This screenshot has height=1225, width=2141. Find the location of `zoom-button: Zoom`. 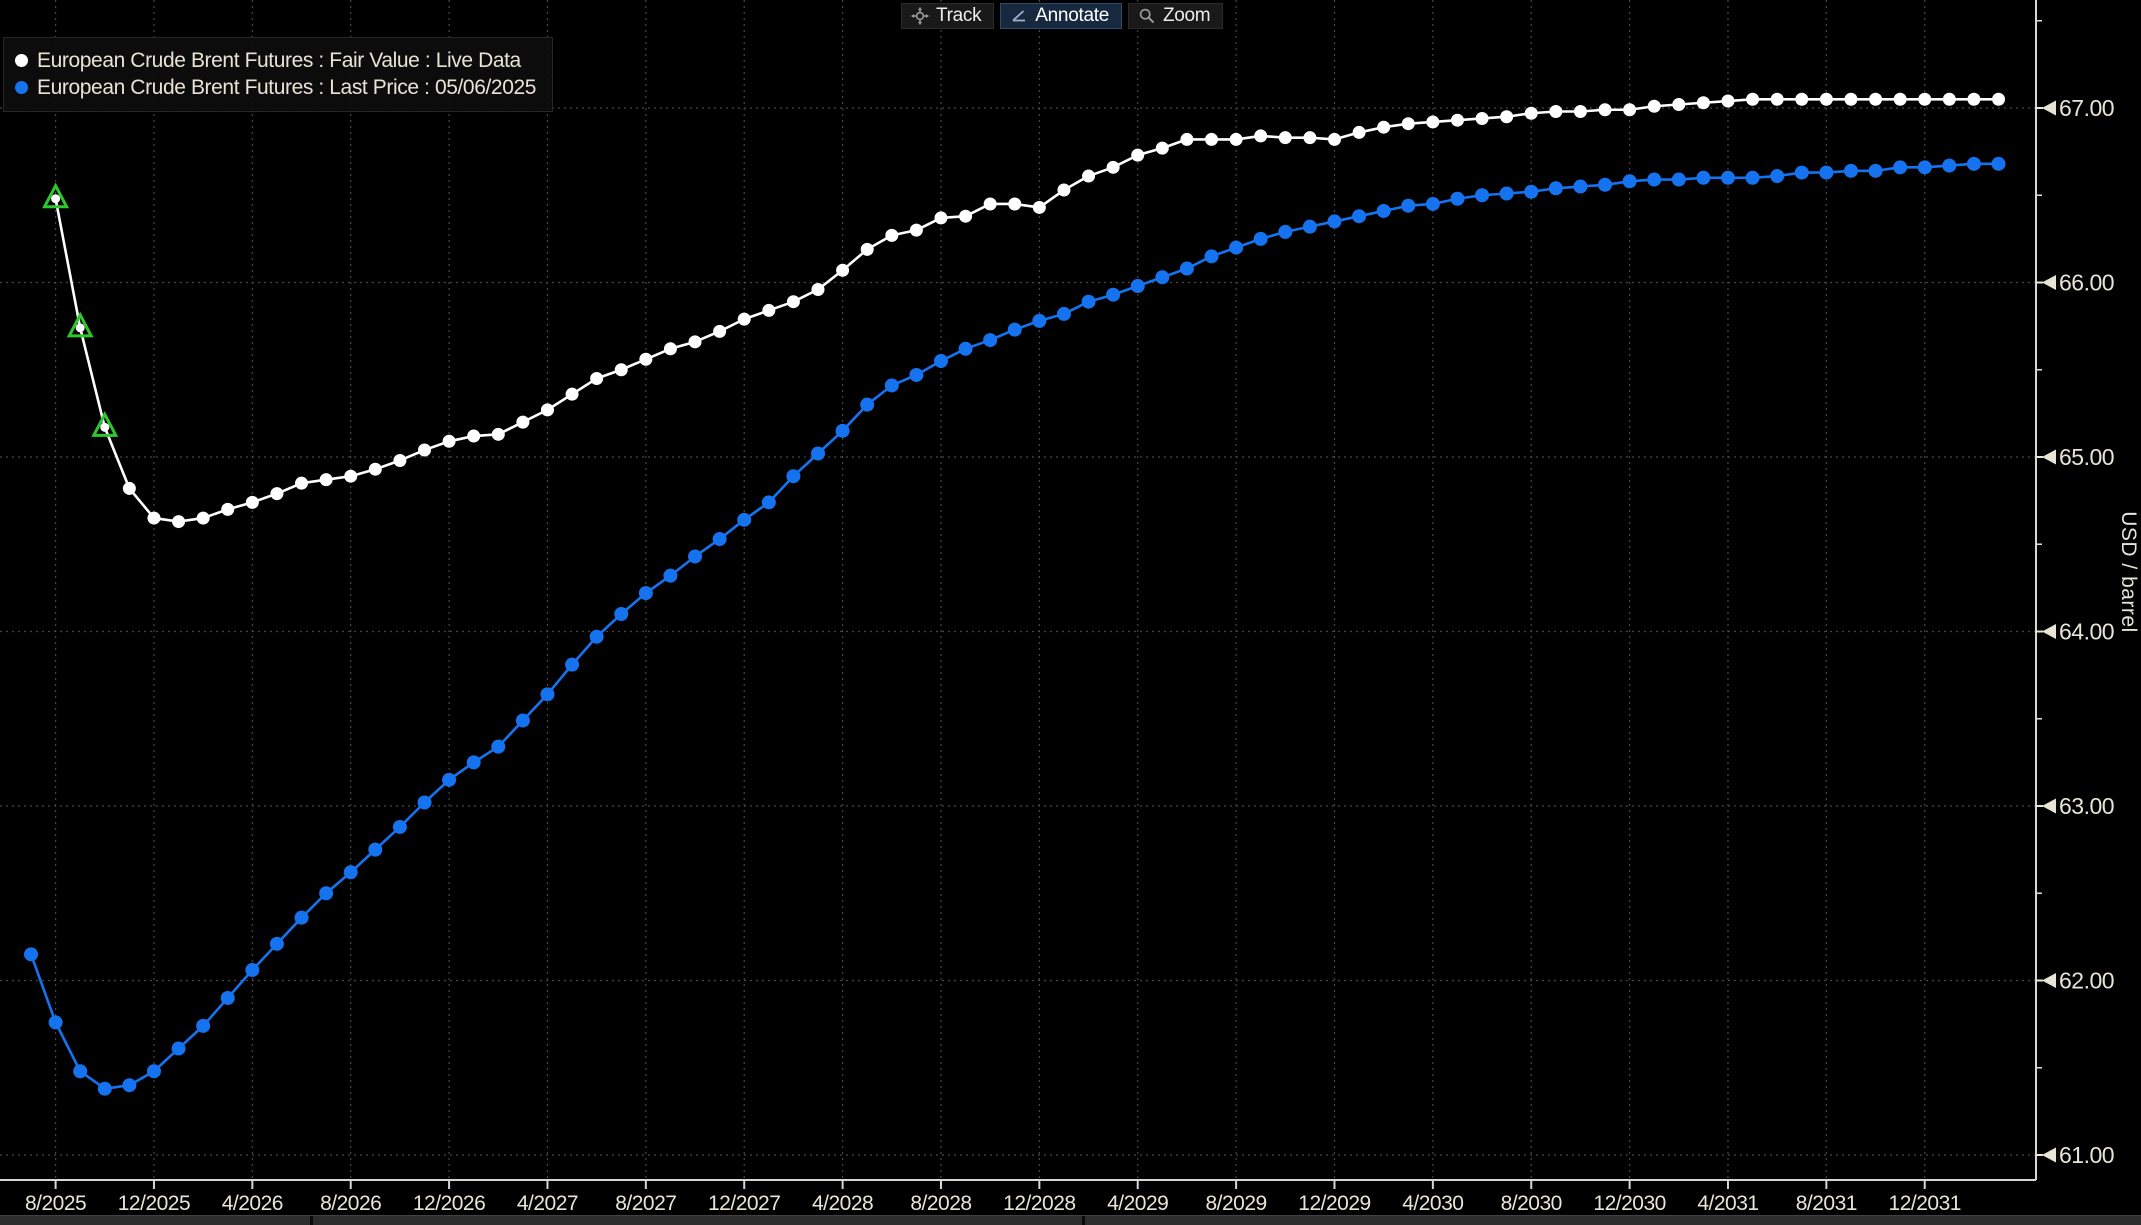

zoom-button: Zoom is located at coordinates (1175, 16).